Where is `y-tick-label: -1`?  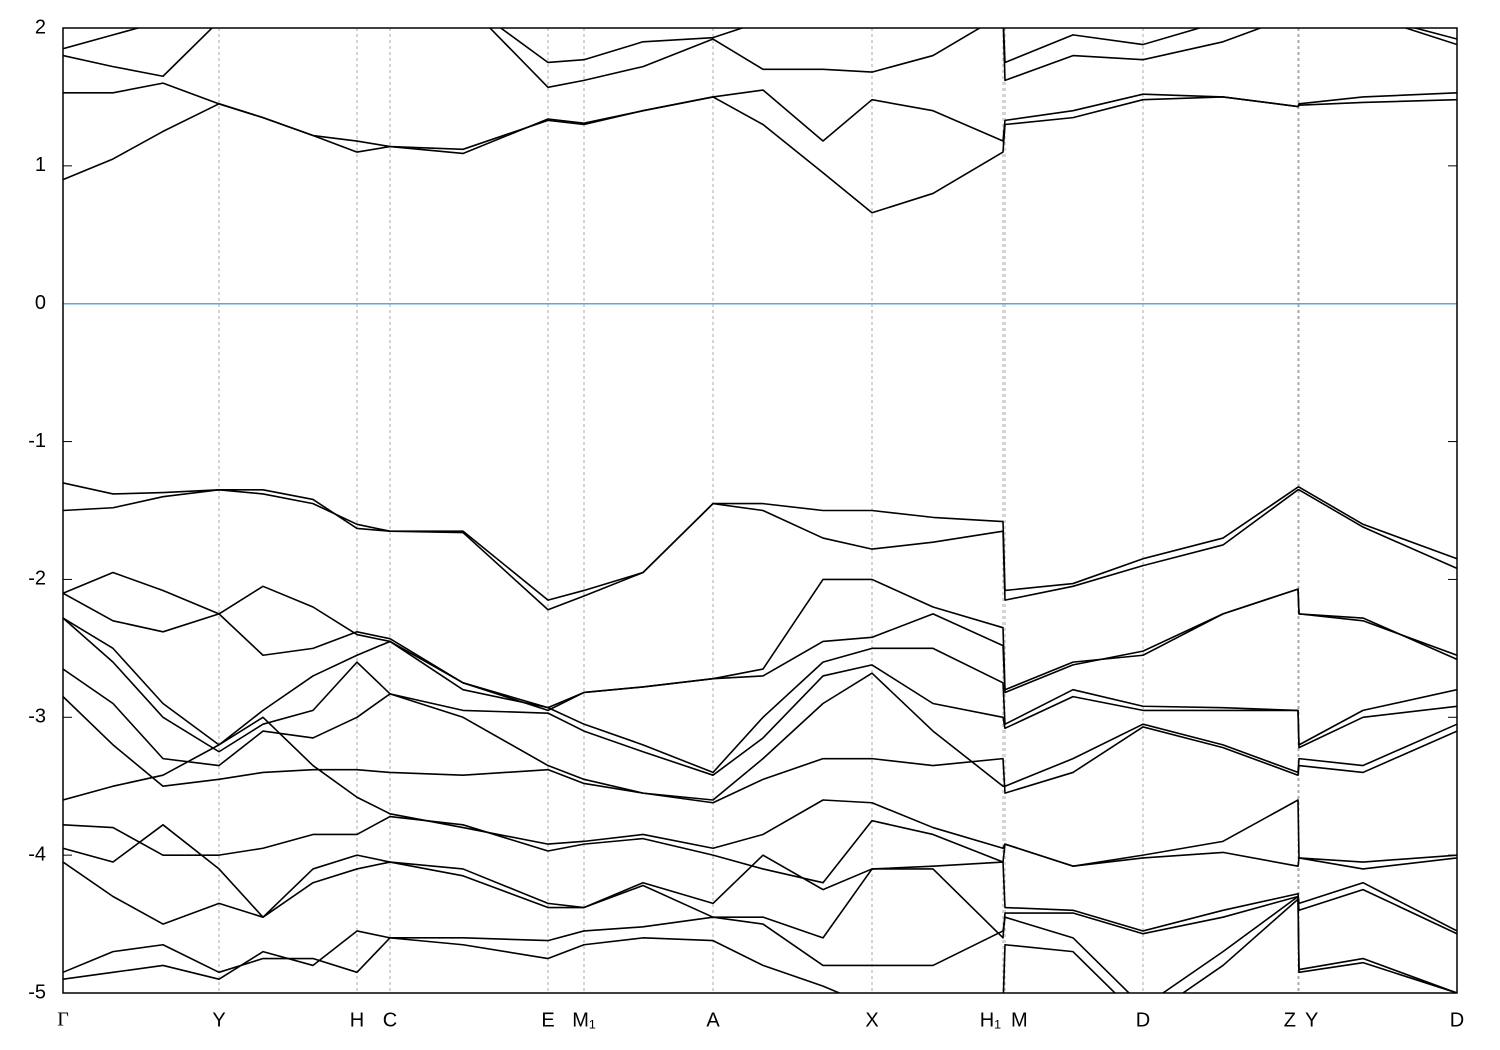 y-tick-label: -1 is located at coordinates (37, 441).